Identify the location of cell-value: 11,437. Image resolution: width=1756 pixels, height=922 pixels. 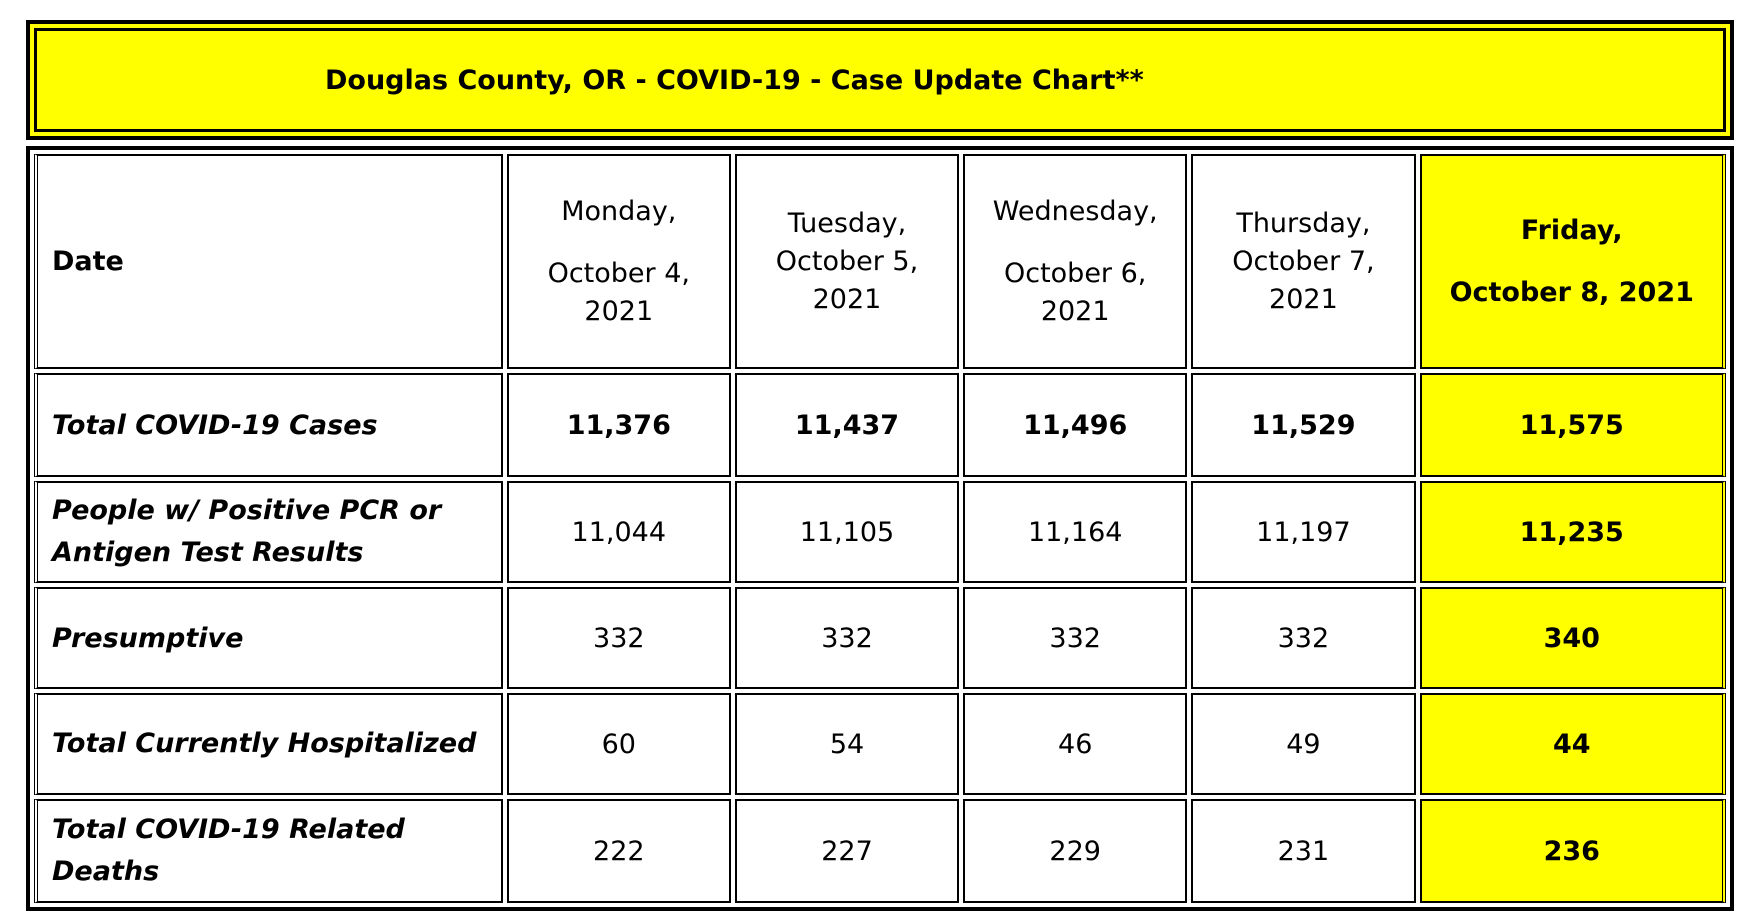
(847, 425).